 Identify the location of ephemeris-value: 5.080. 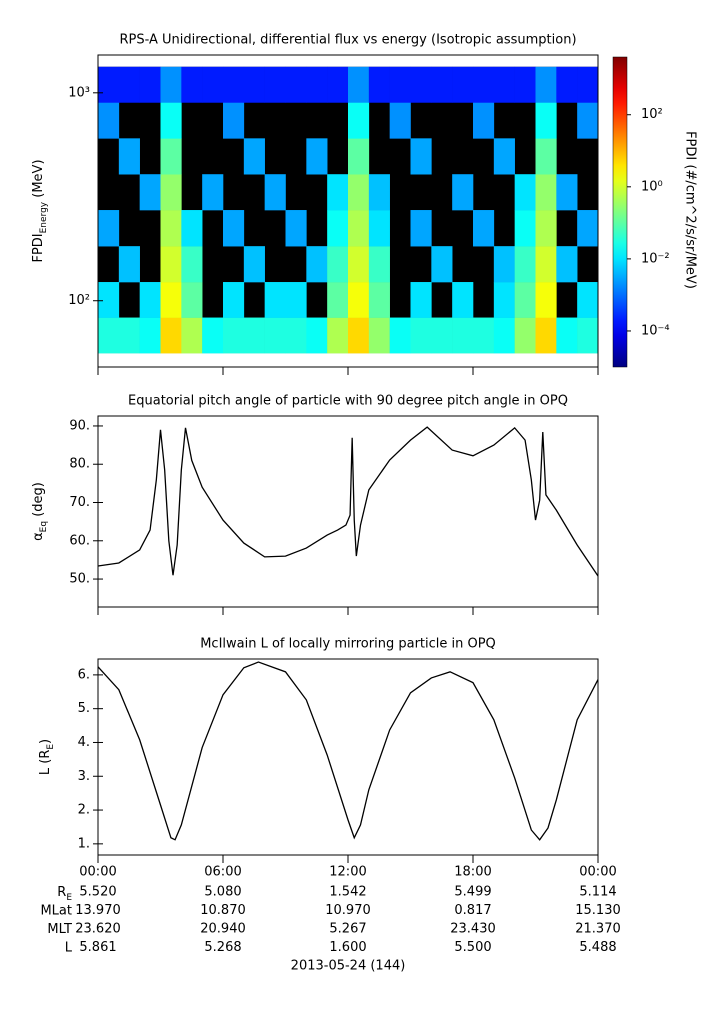
(222, 892).